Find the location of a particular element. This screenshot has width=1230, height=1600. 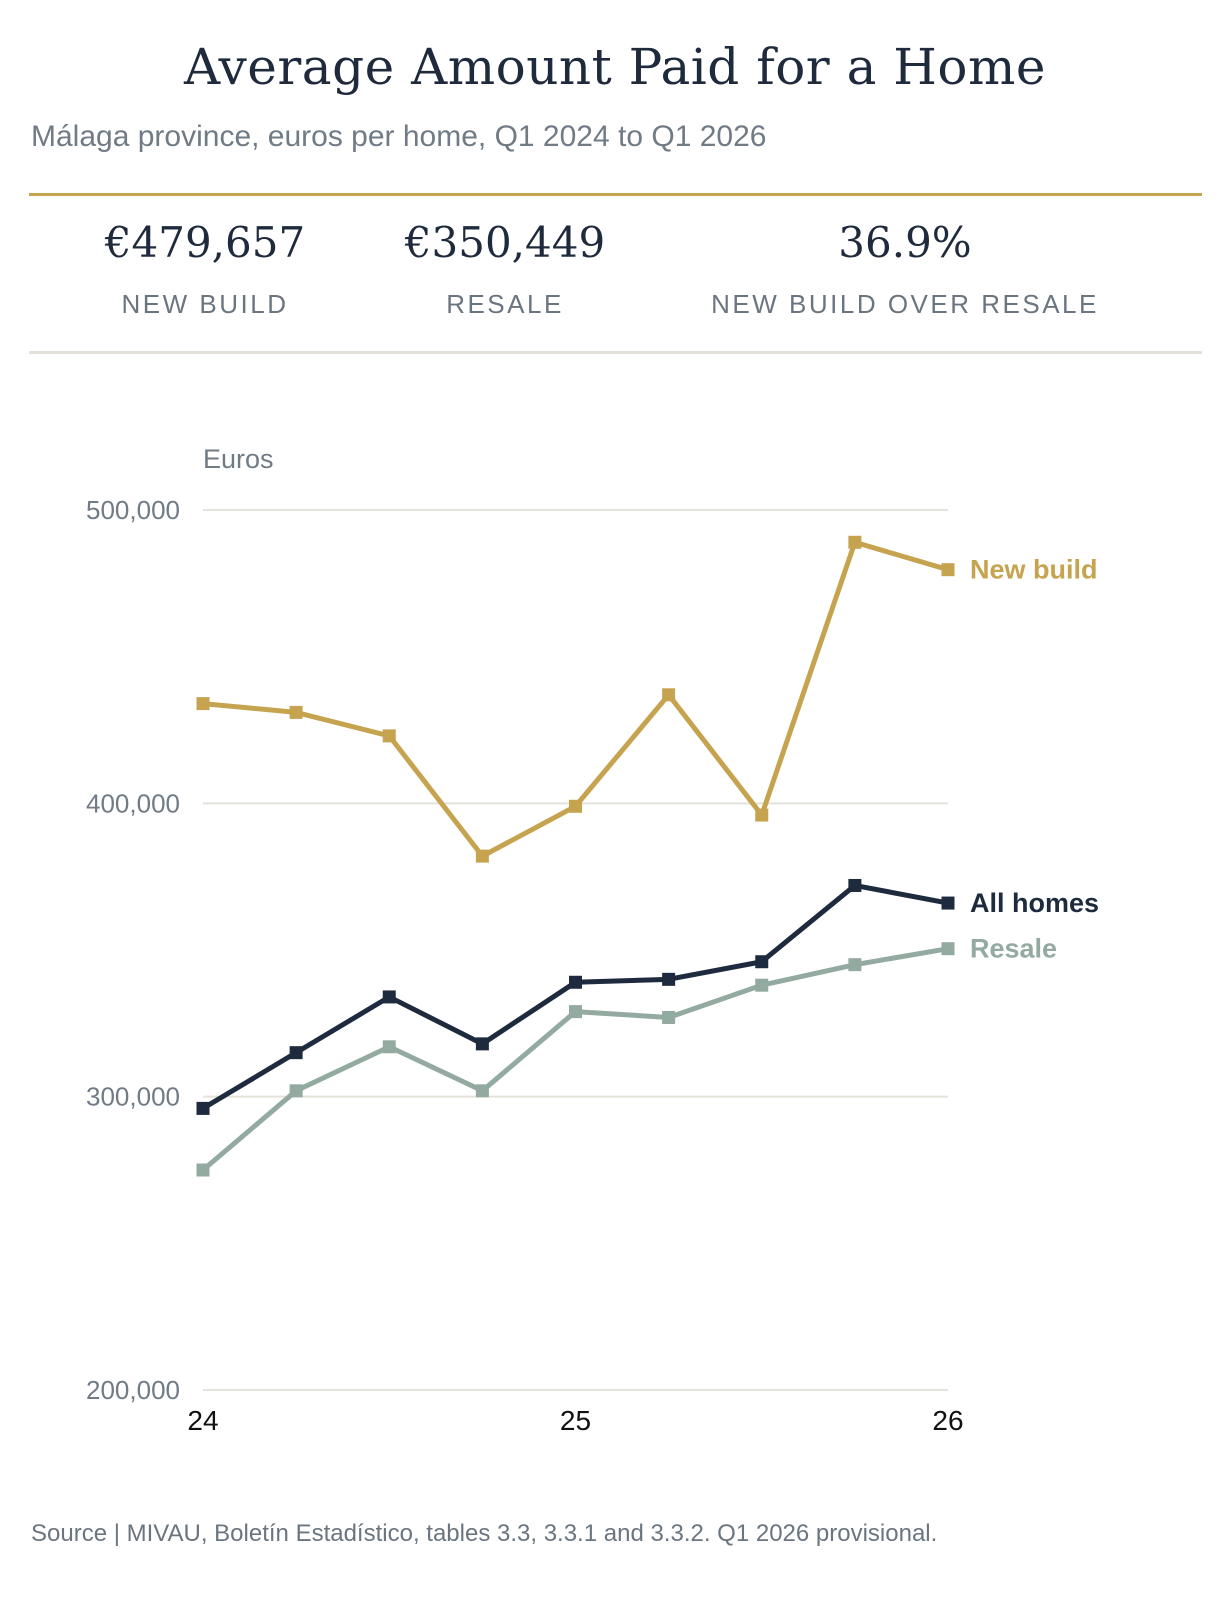

series-label: Resale is located at coordinates (1013, 949).